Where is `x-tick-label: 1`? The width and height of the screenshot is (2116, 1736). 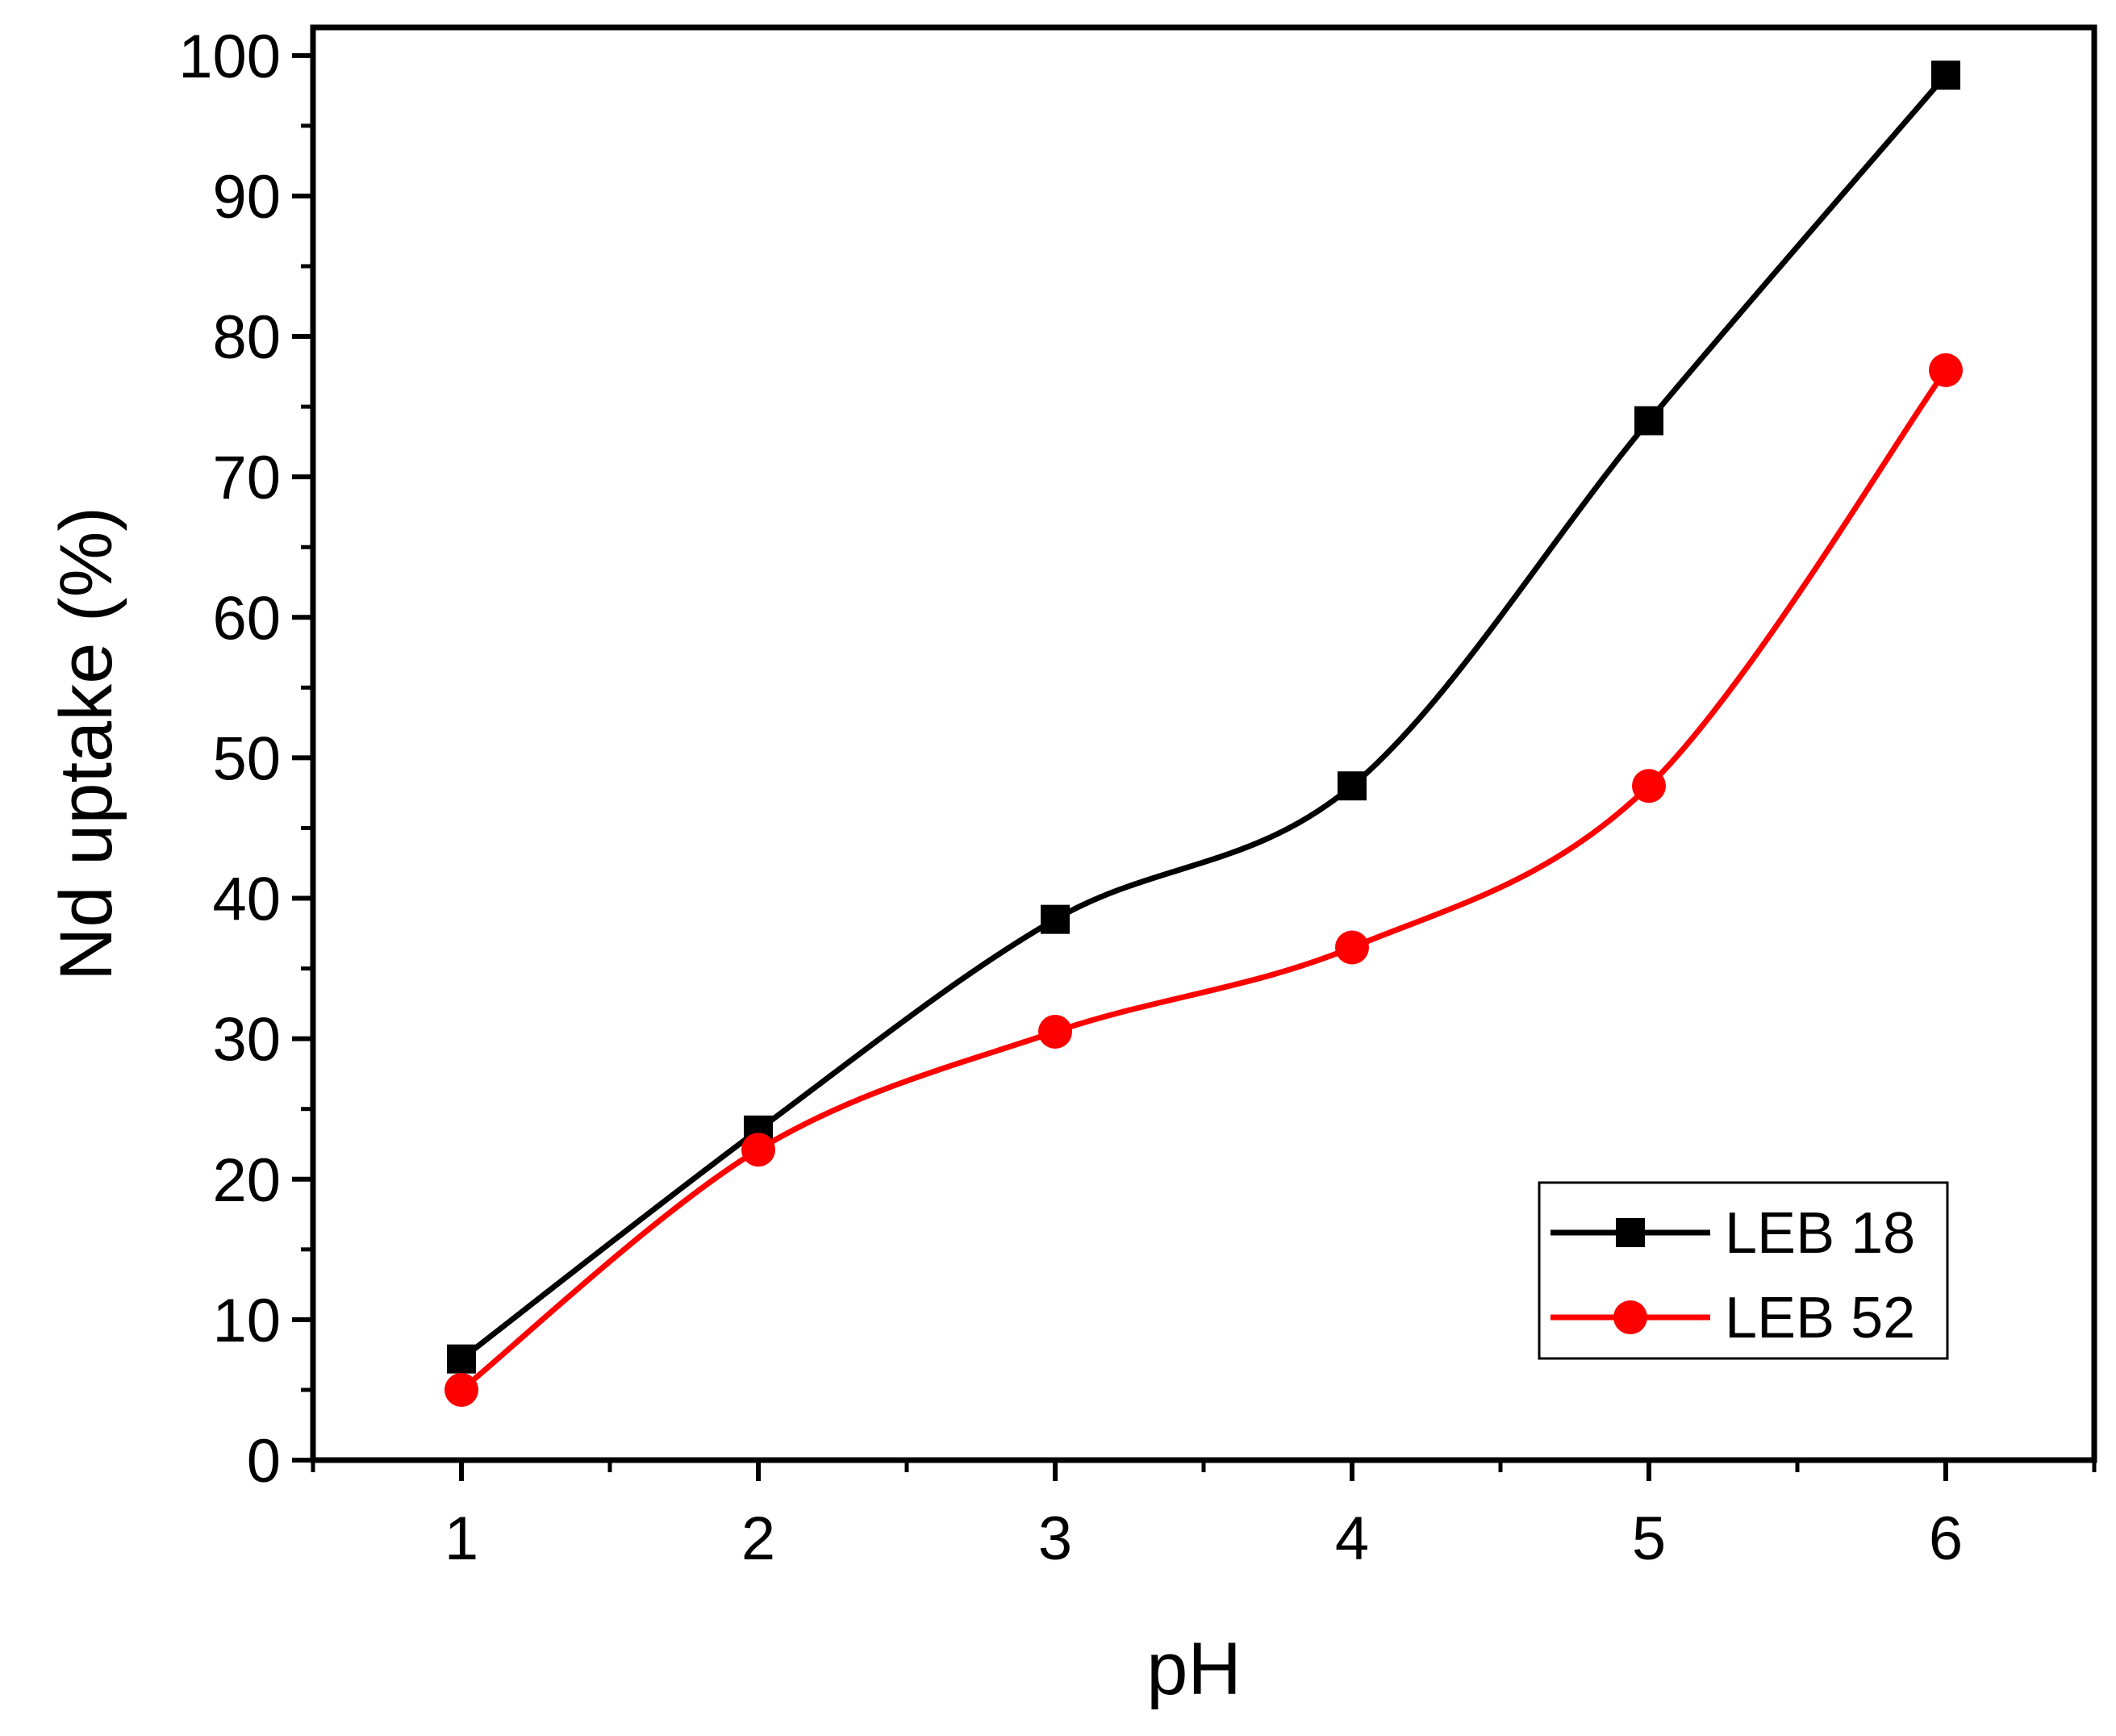
x-tick-label: 1 is located at coordinates (461, 1539).